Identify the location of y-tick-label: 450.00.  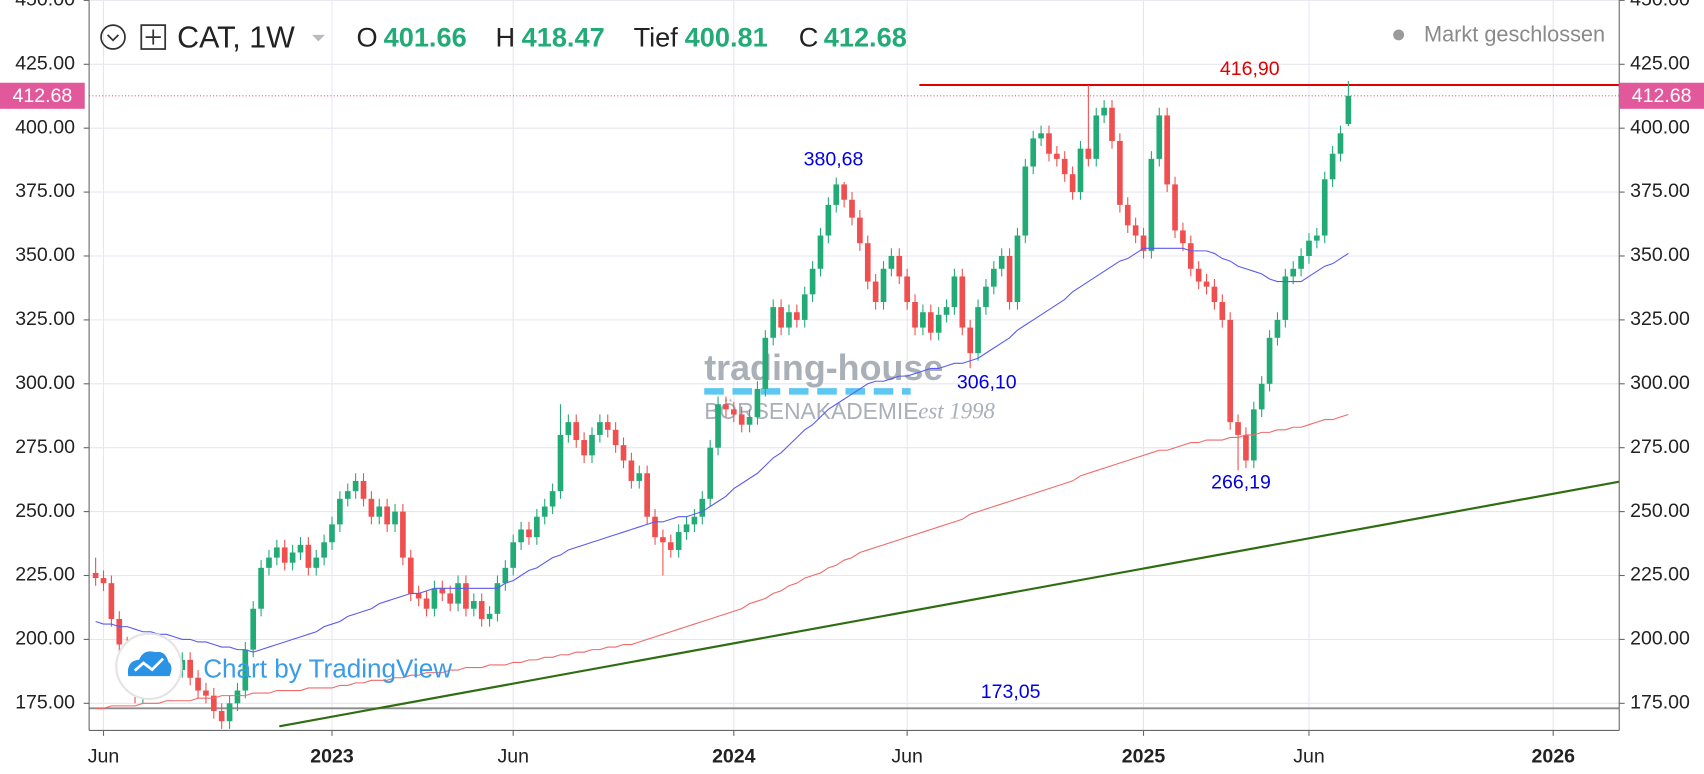
(1660, 5).